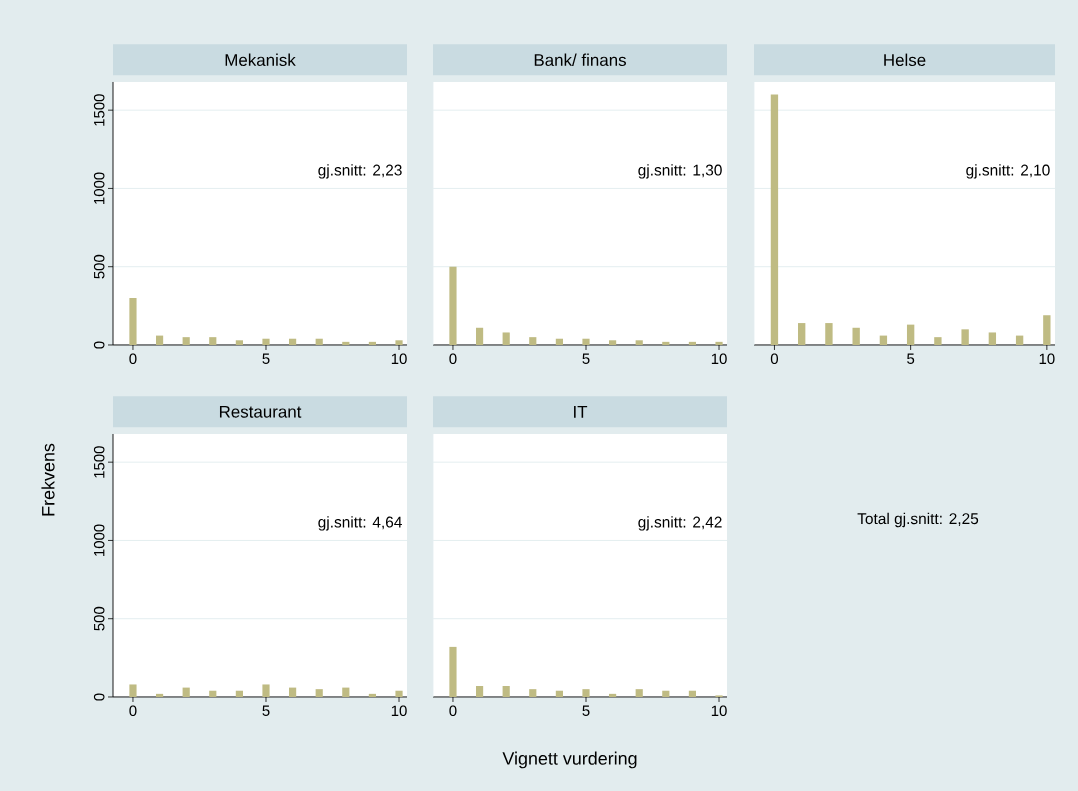 This screenshot has height=791, width=1078. I want to click on annotation: gj.snitt: 2,10, so click(1008, 171).